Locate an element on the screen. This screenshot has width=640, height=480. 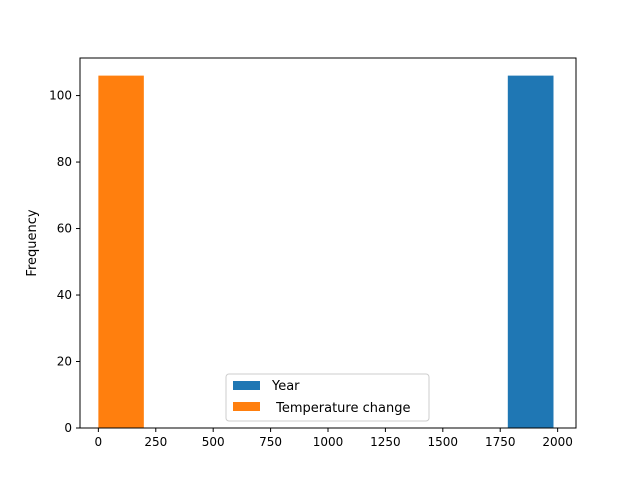
legend-swatch-year is located at coordinates (246, 385).